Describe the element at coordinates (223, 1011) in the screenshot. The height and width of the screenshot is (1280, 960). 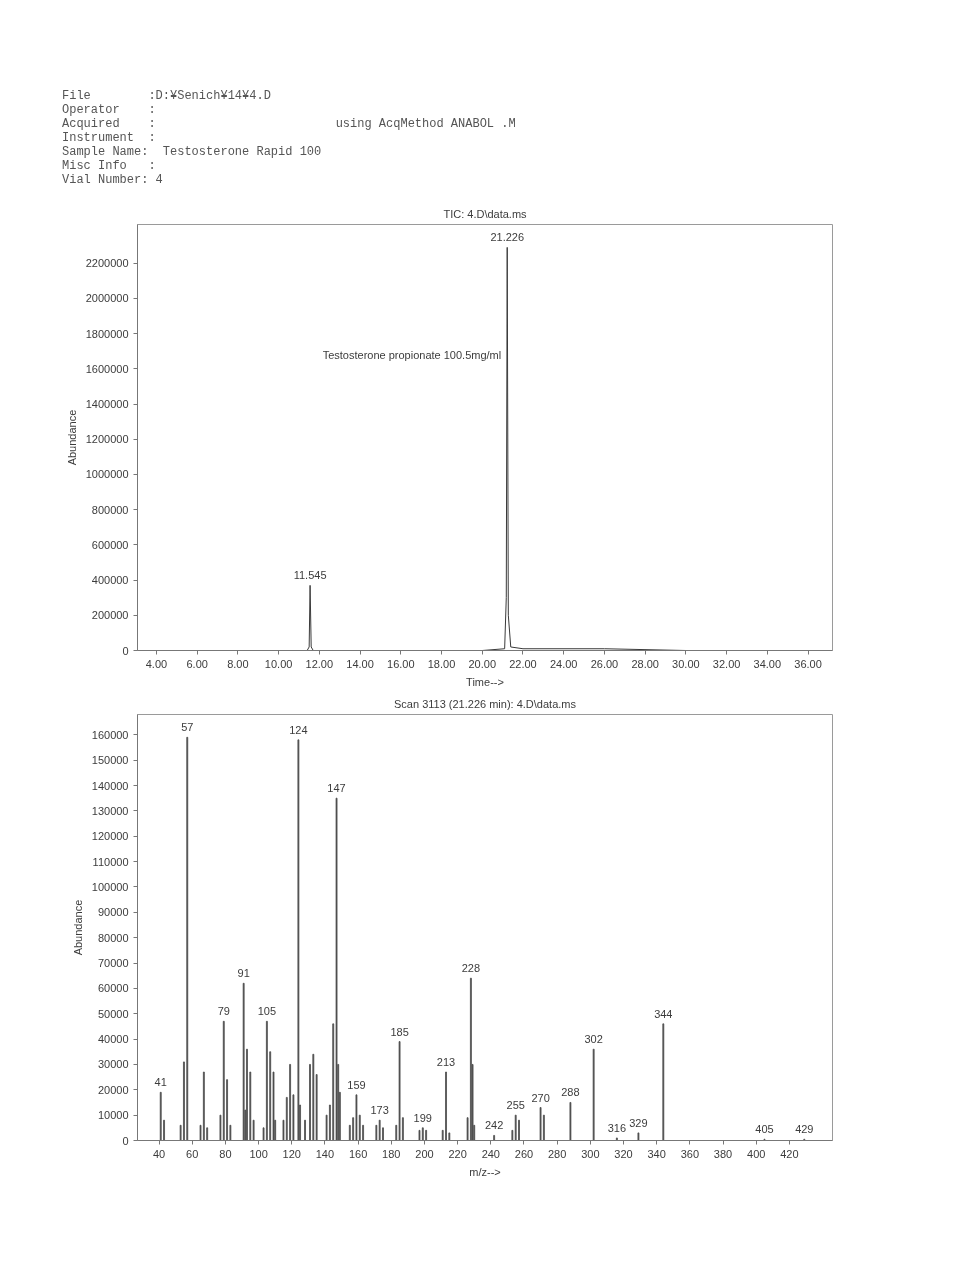
I see `annotation: 79` at that location.